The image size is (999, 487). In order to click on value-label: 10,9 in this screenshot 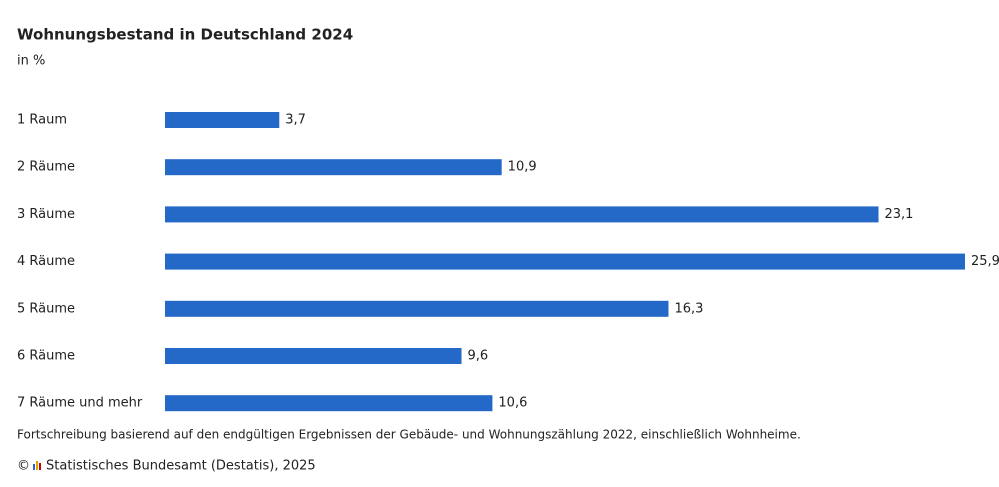, I will do `click(522, 167)`.